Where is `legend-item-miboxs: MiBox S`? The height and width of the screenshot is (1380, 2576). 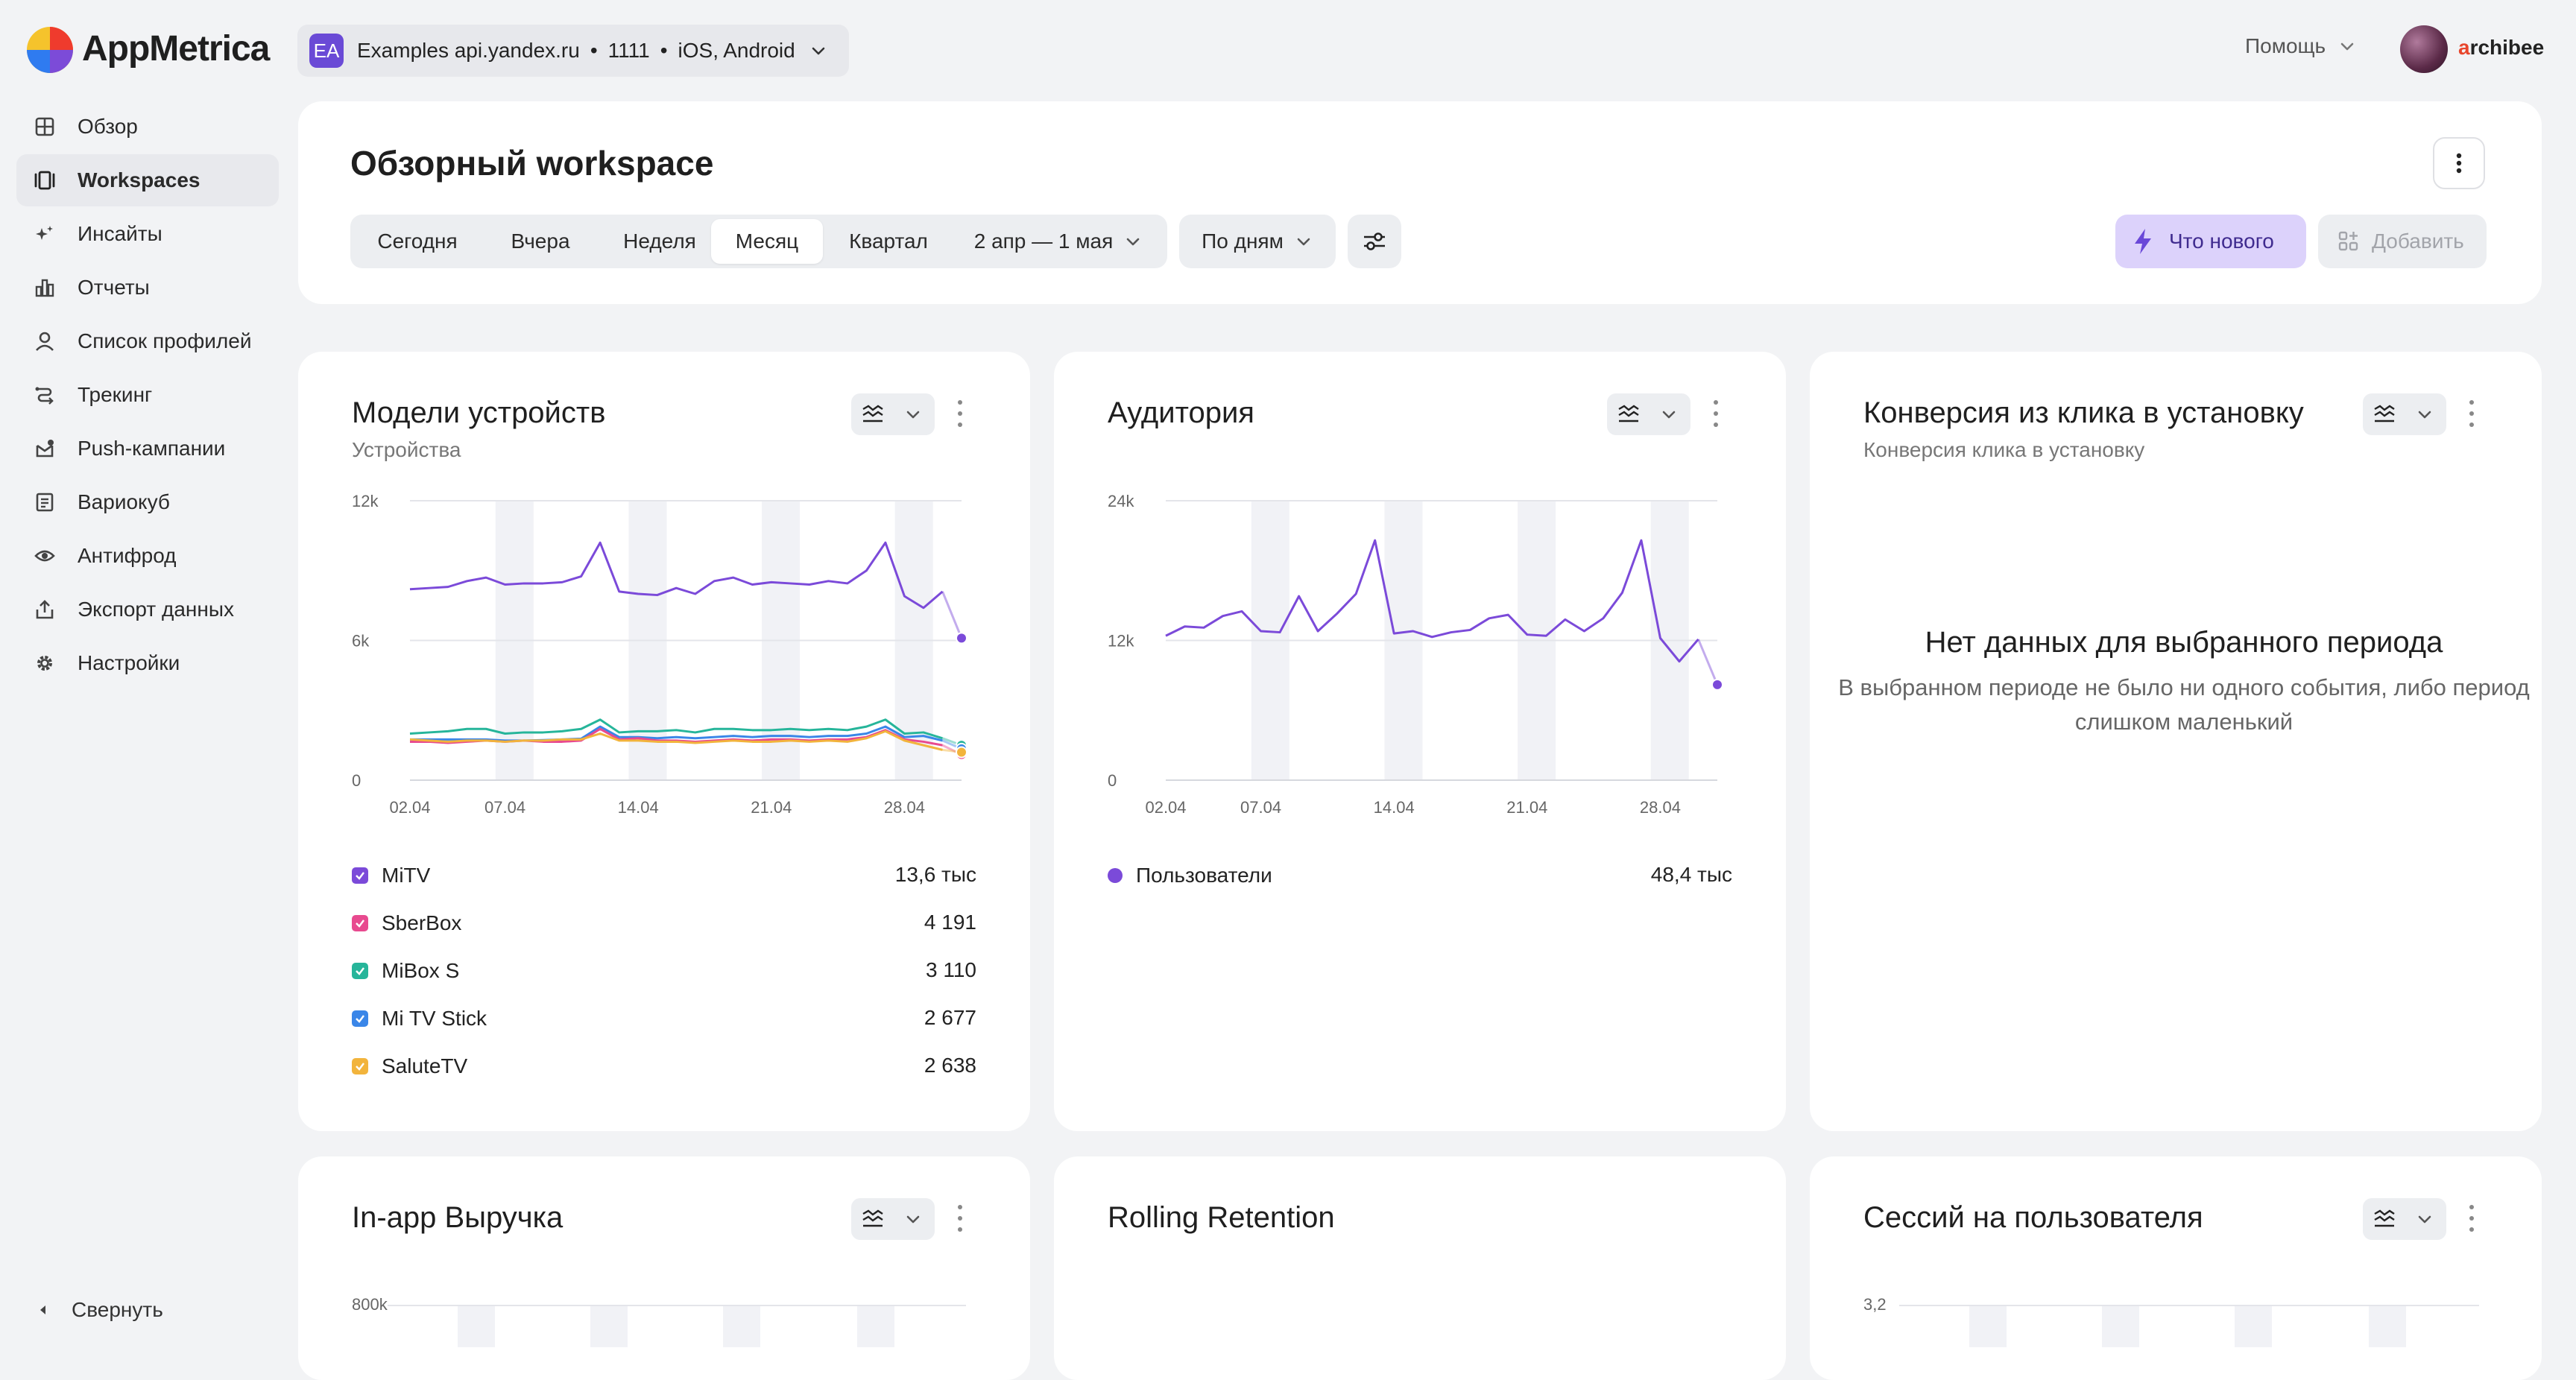
legend-item-miboxs: MiBox S is located at coordinates (406, 971).